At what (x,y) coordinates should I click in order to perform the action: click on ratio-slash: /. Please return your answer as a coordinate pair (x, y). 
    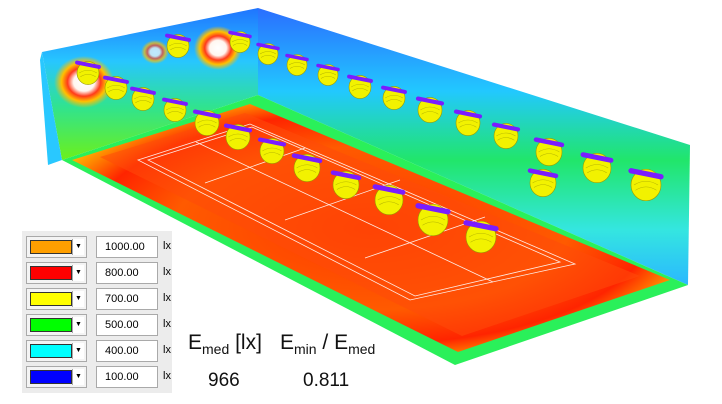
    Looking at the image, I should click on (325, 342).